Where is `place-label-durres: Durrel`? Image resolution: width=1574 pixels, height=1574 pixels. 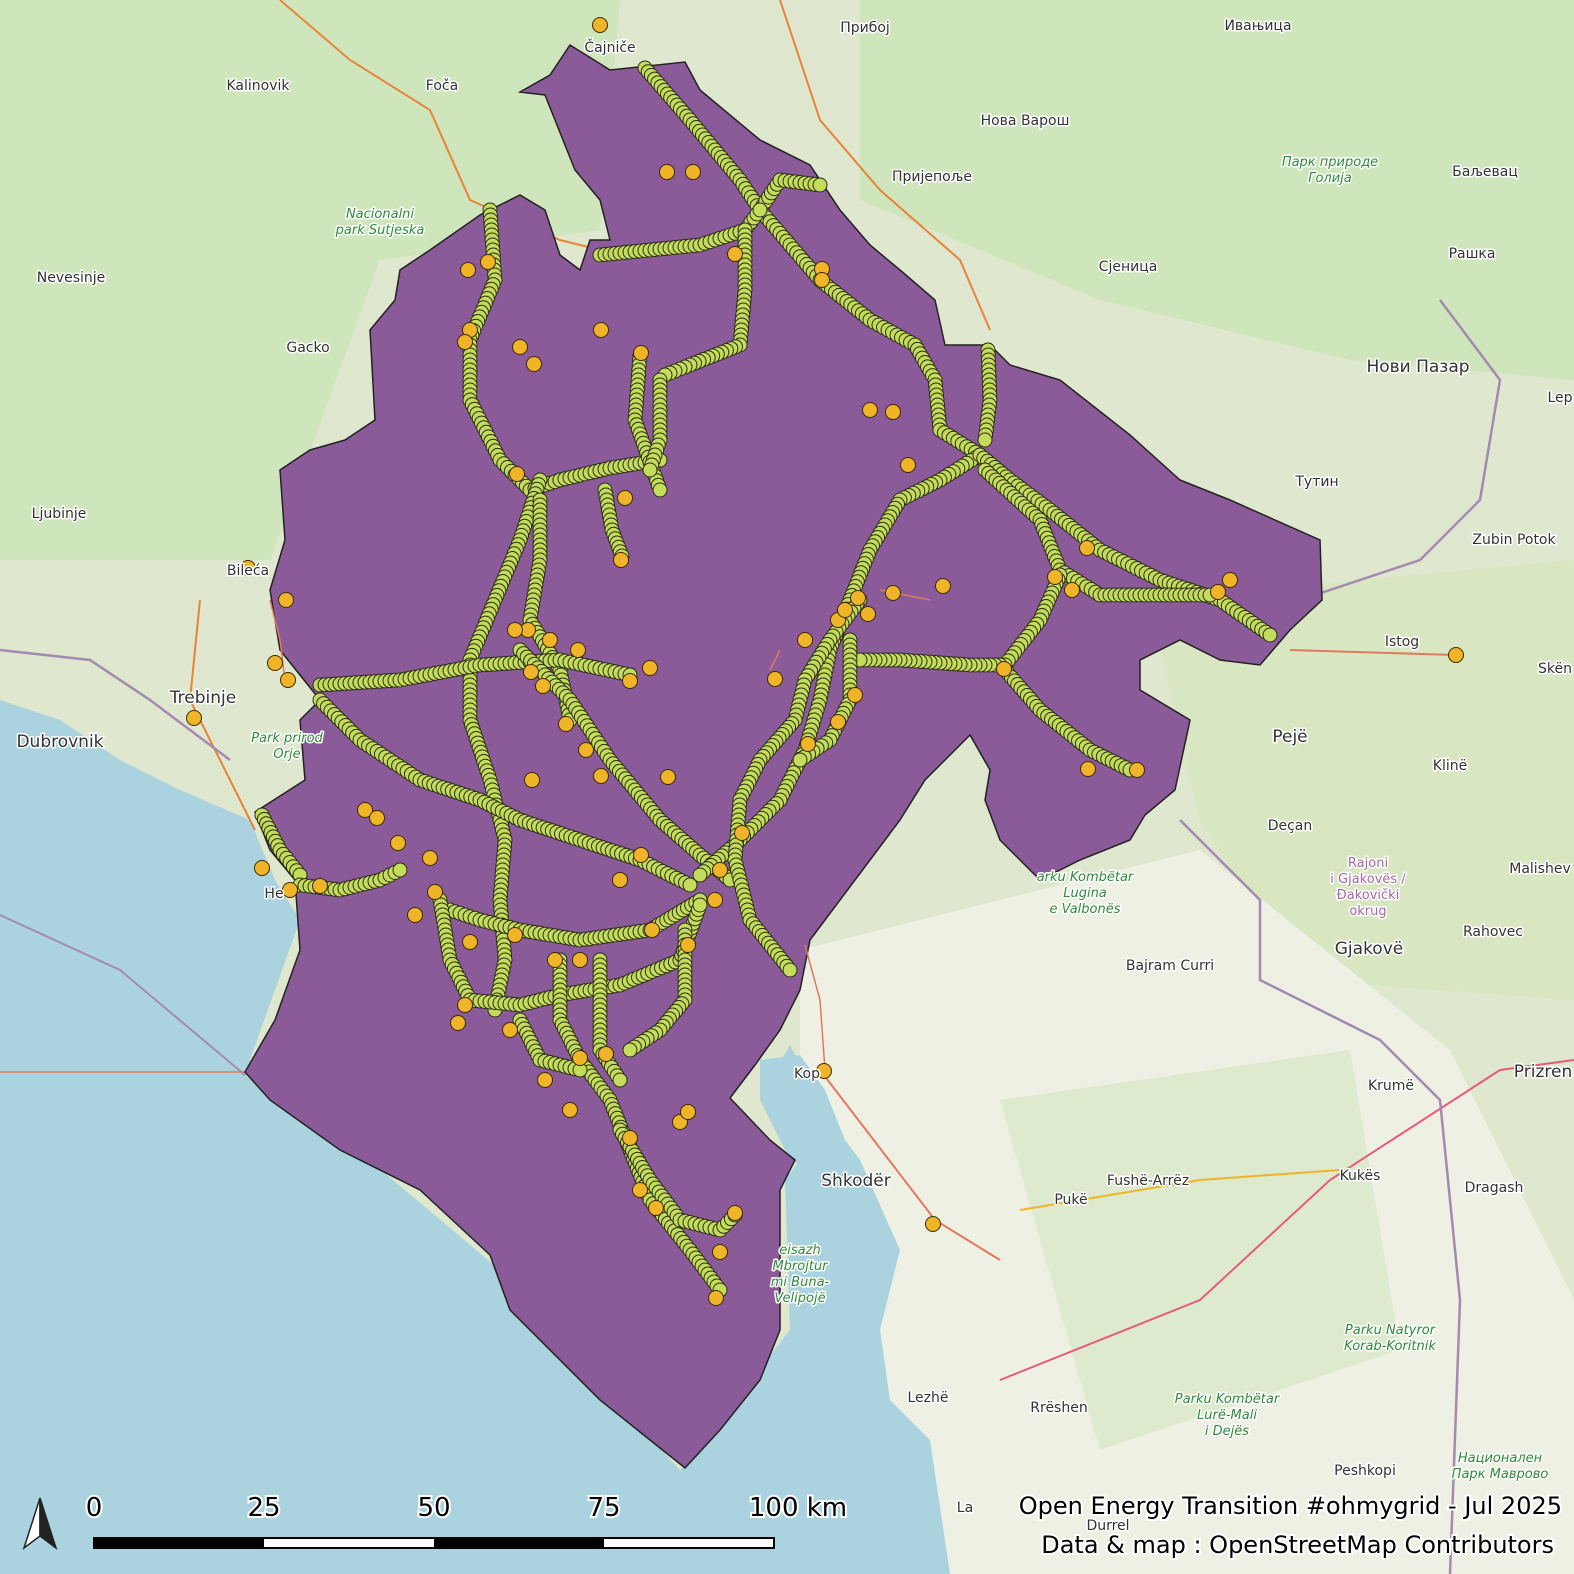 place-label-durres: Durrel is located at coordinates (1107, 1526).